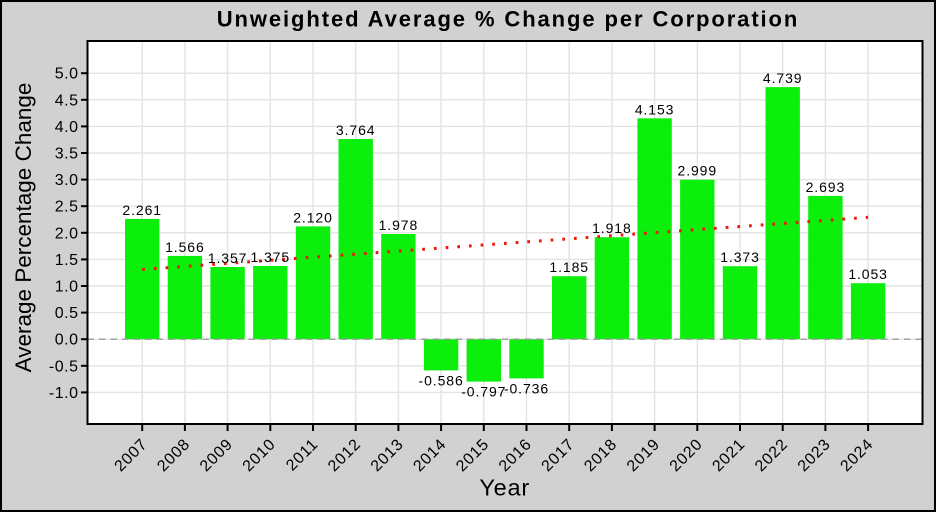 The image size is (936, 512). I want to click on svg-text: 0.0, so click(67, 340).